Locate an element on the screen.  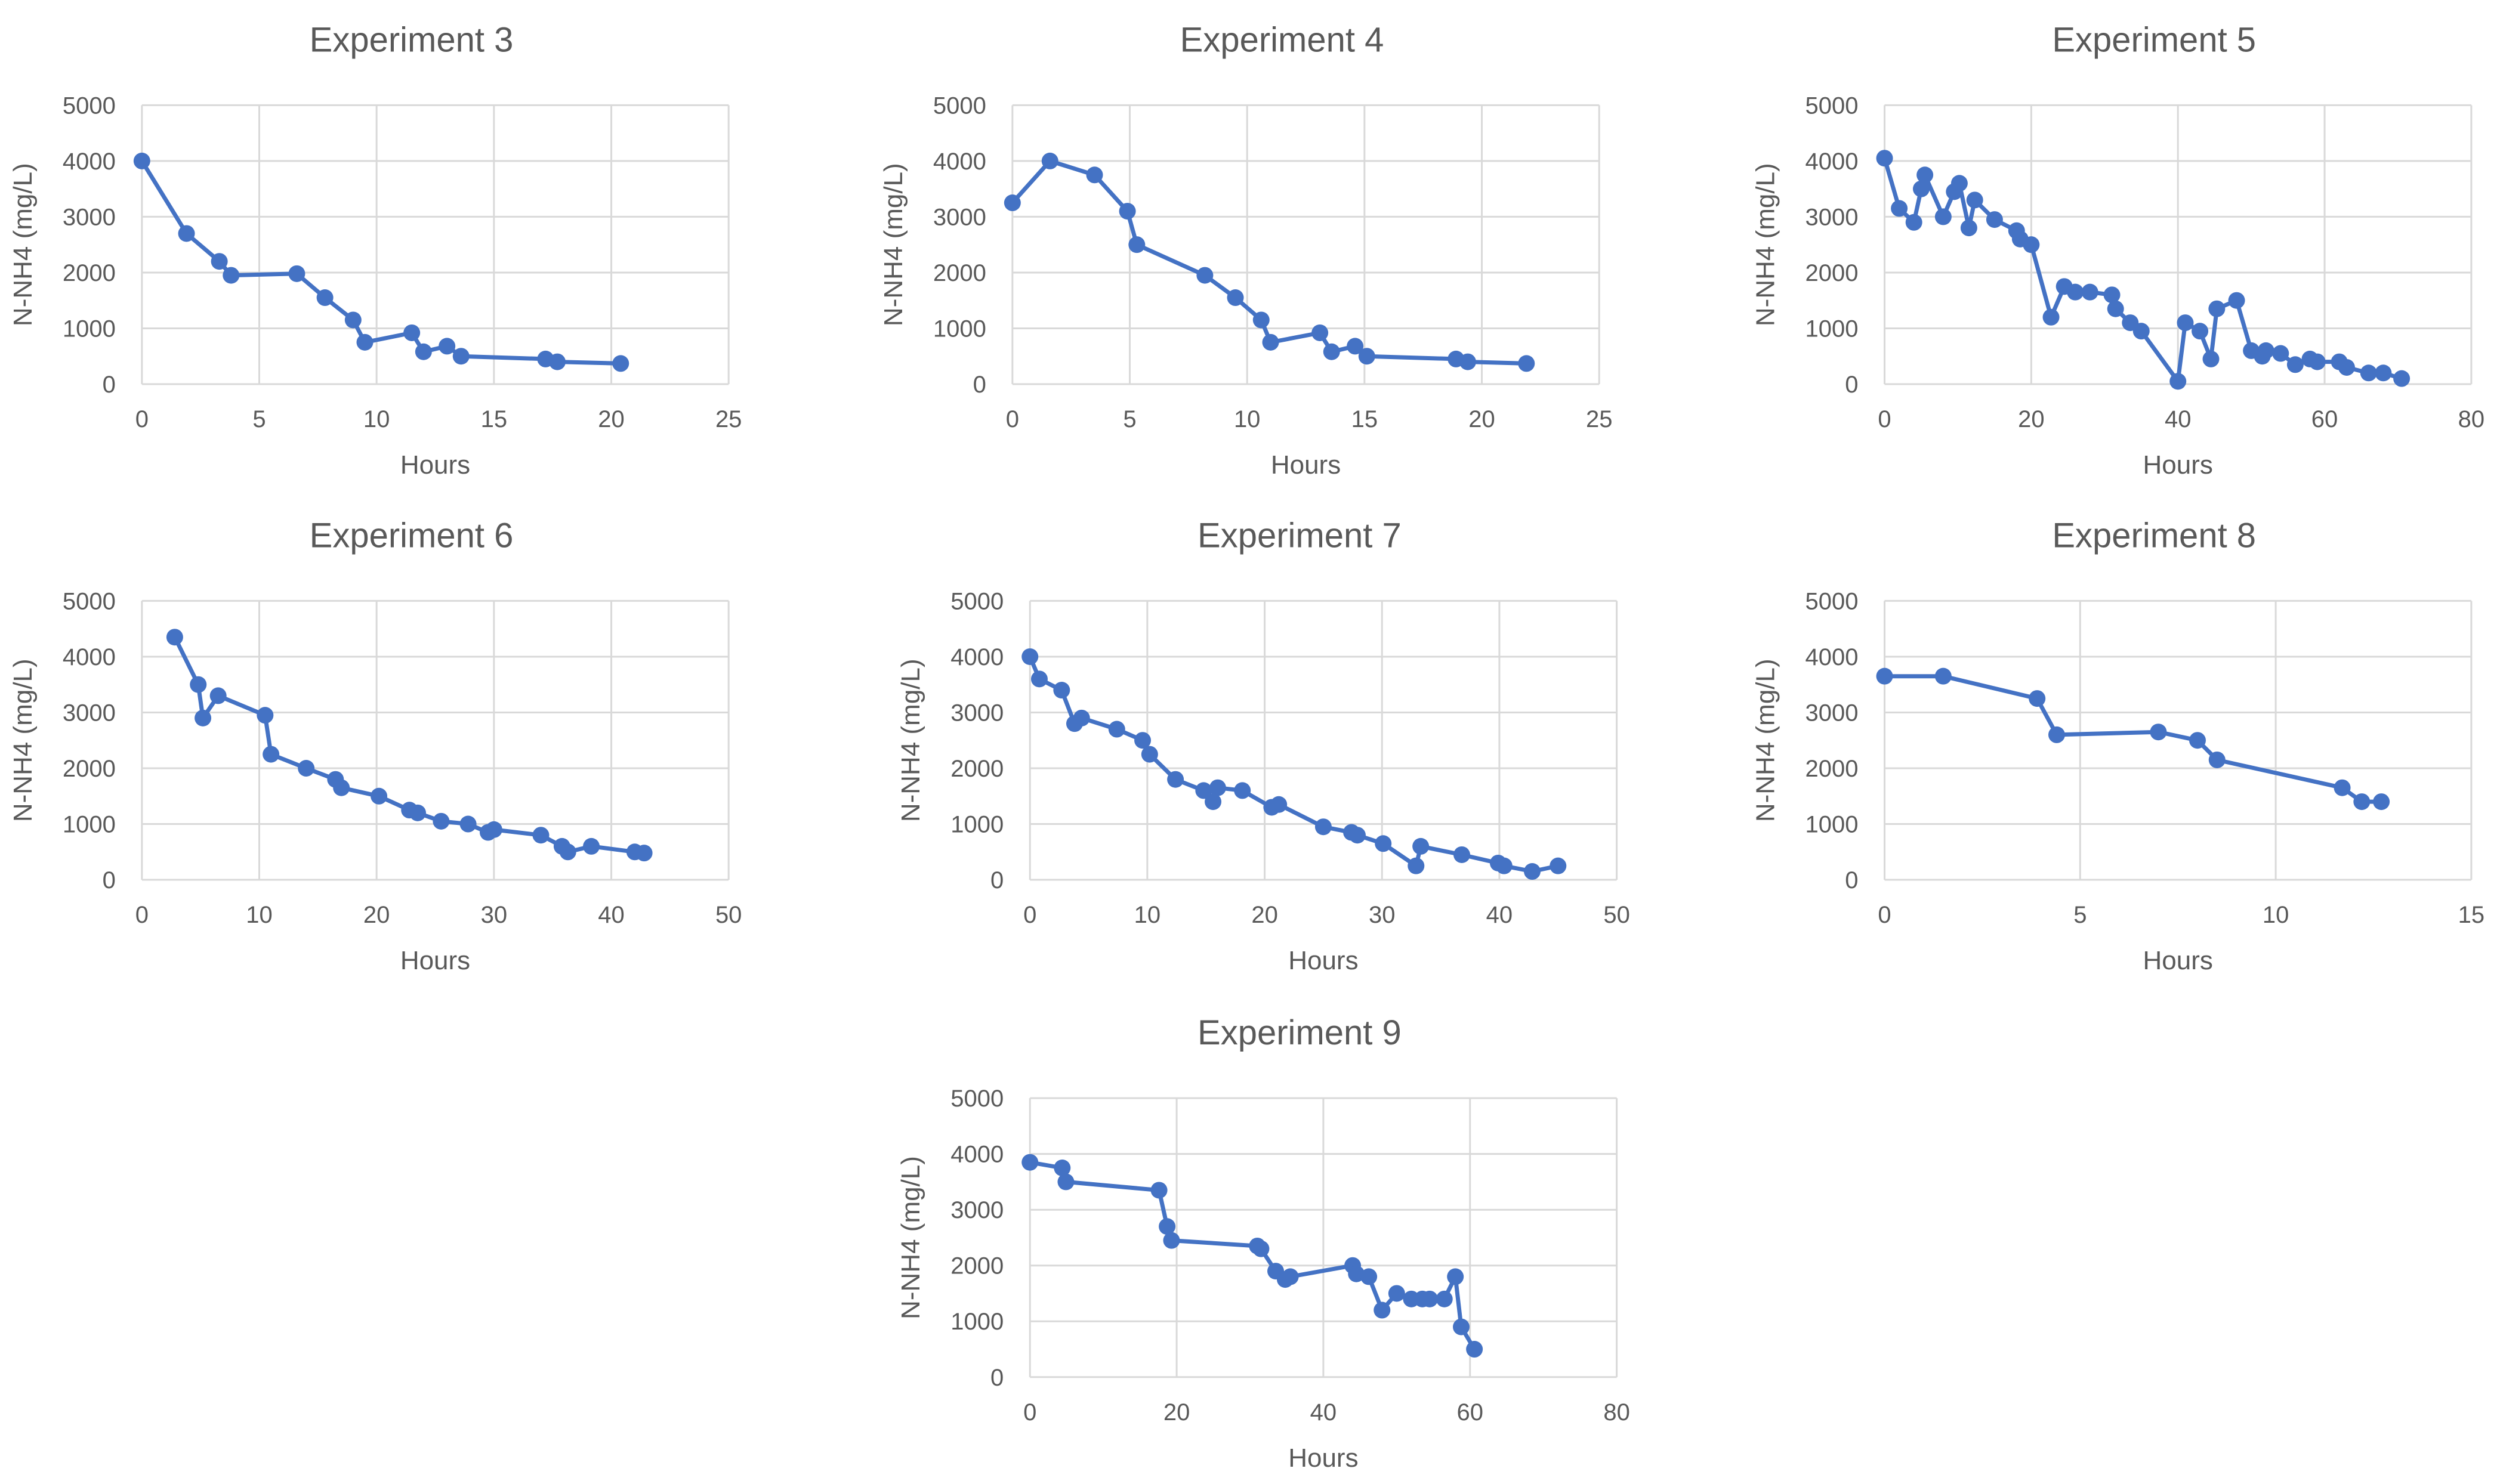
chart-title: Experiment 9 is located at coordinates (1299, 1032).